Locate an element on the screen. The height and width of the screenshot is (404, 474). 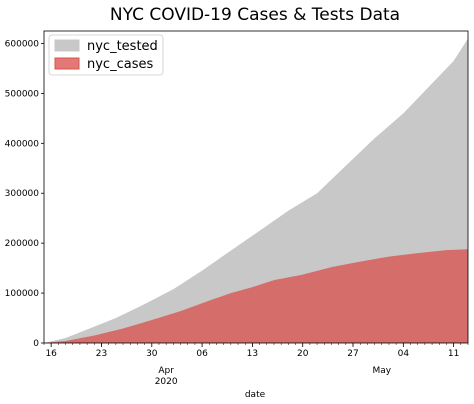
x-tick-label: 30 is located at coordinates (152, 354).